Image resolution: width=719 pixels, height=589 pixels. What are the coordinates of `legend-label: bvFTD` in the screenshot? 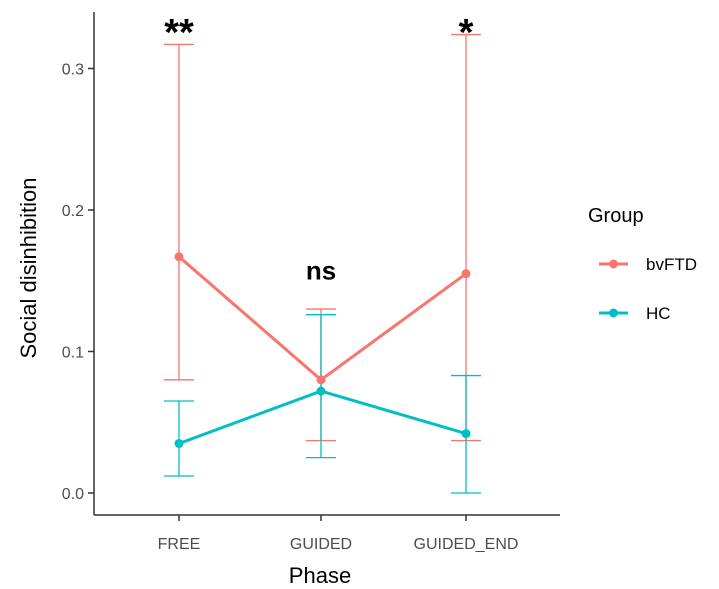 It's located at (671, 264).